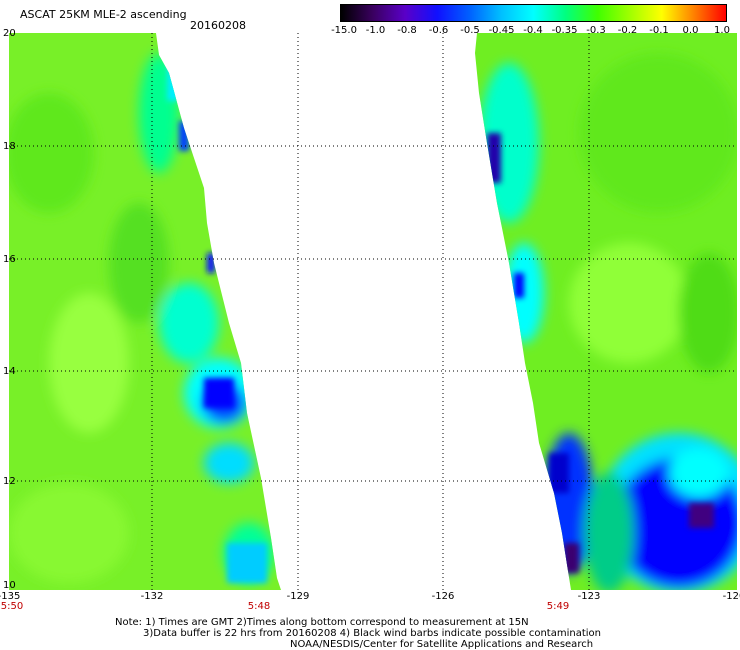  What do you see at coordinates (558, 606) in the screenshot?
I see `time-label-3: 5:49` at bounding box center [558, 606].